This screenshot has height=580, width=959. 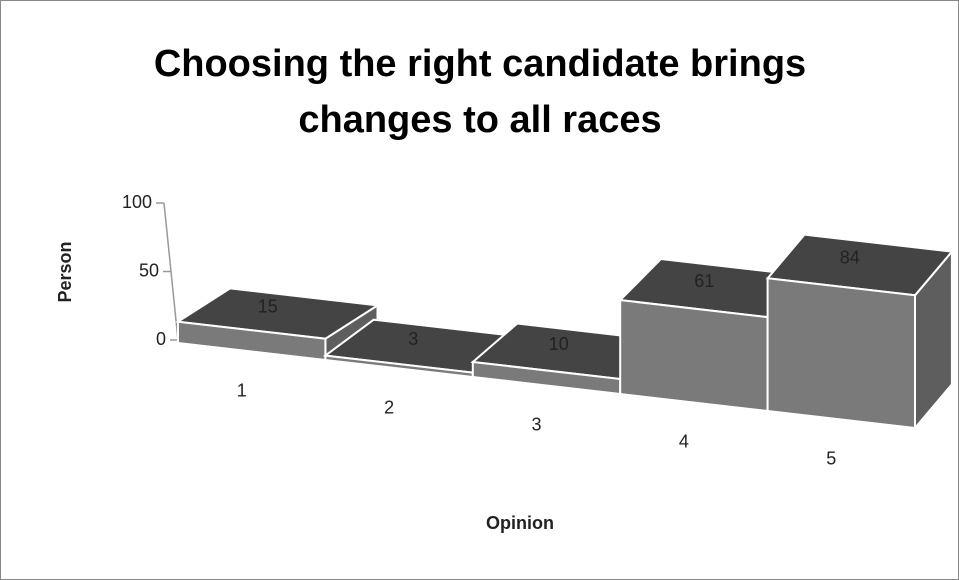 What do you see at coordinates (520, 523) in the screenshot?
I see `x-axis-label: Opinion` at bounding box center [520, 523].